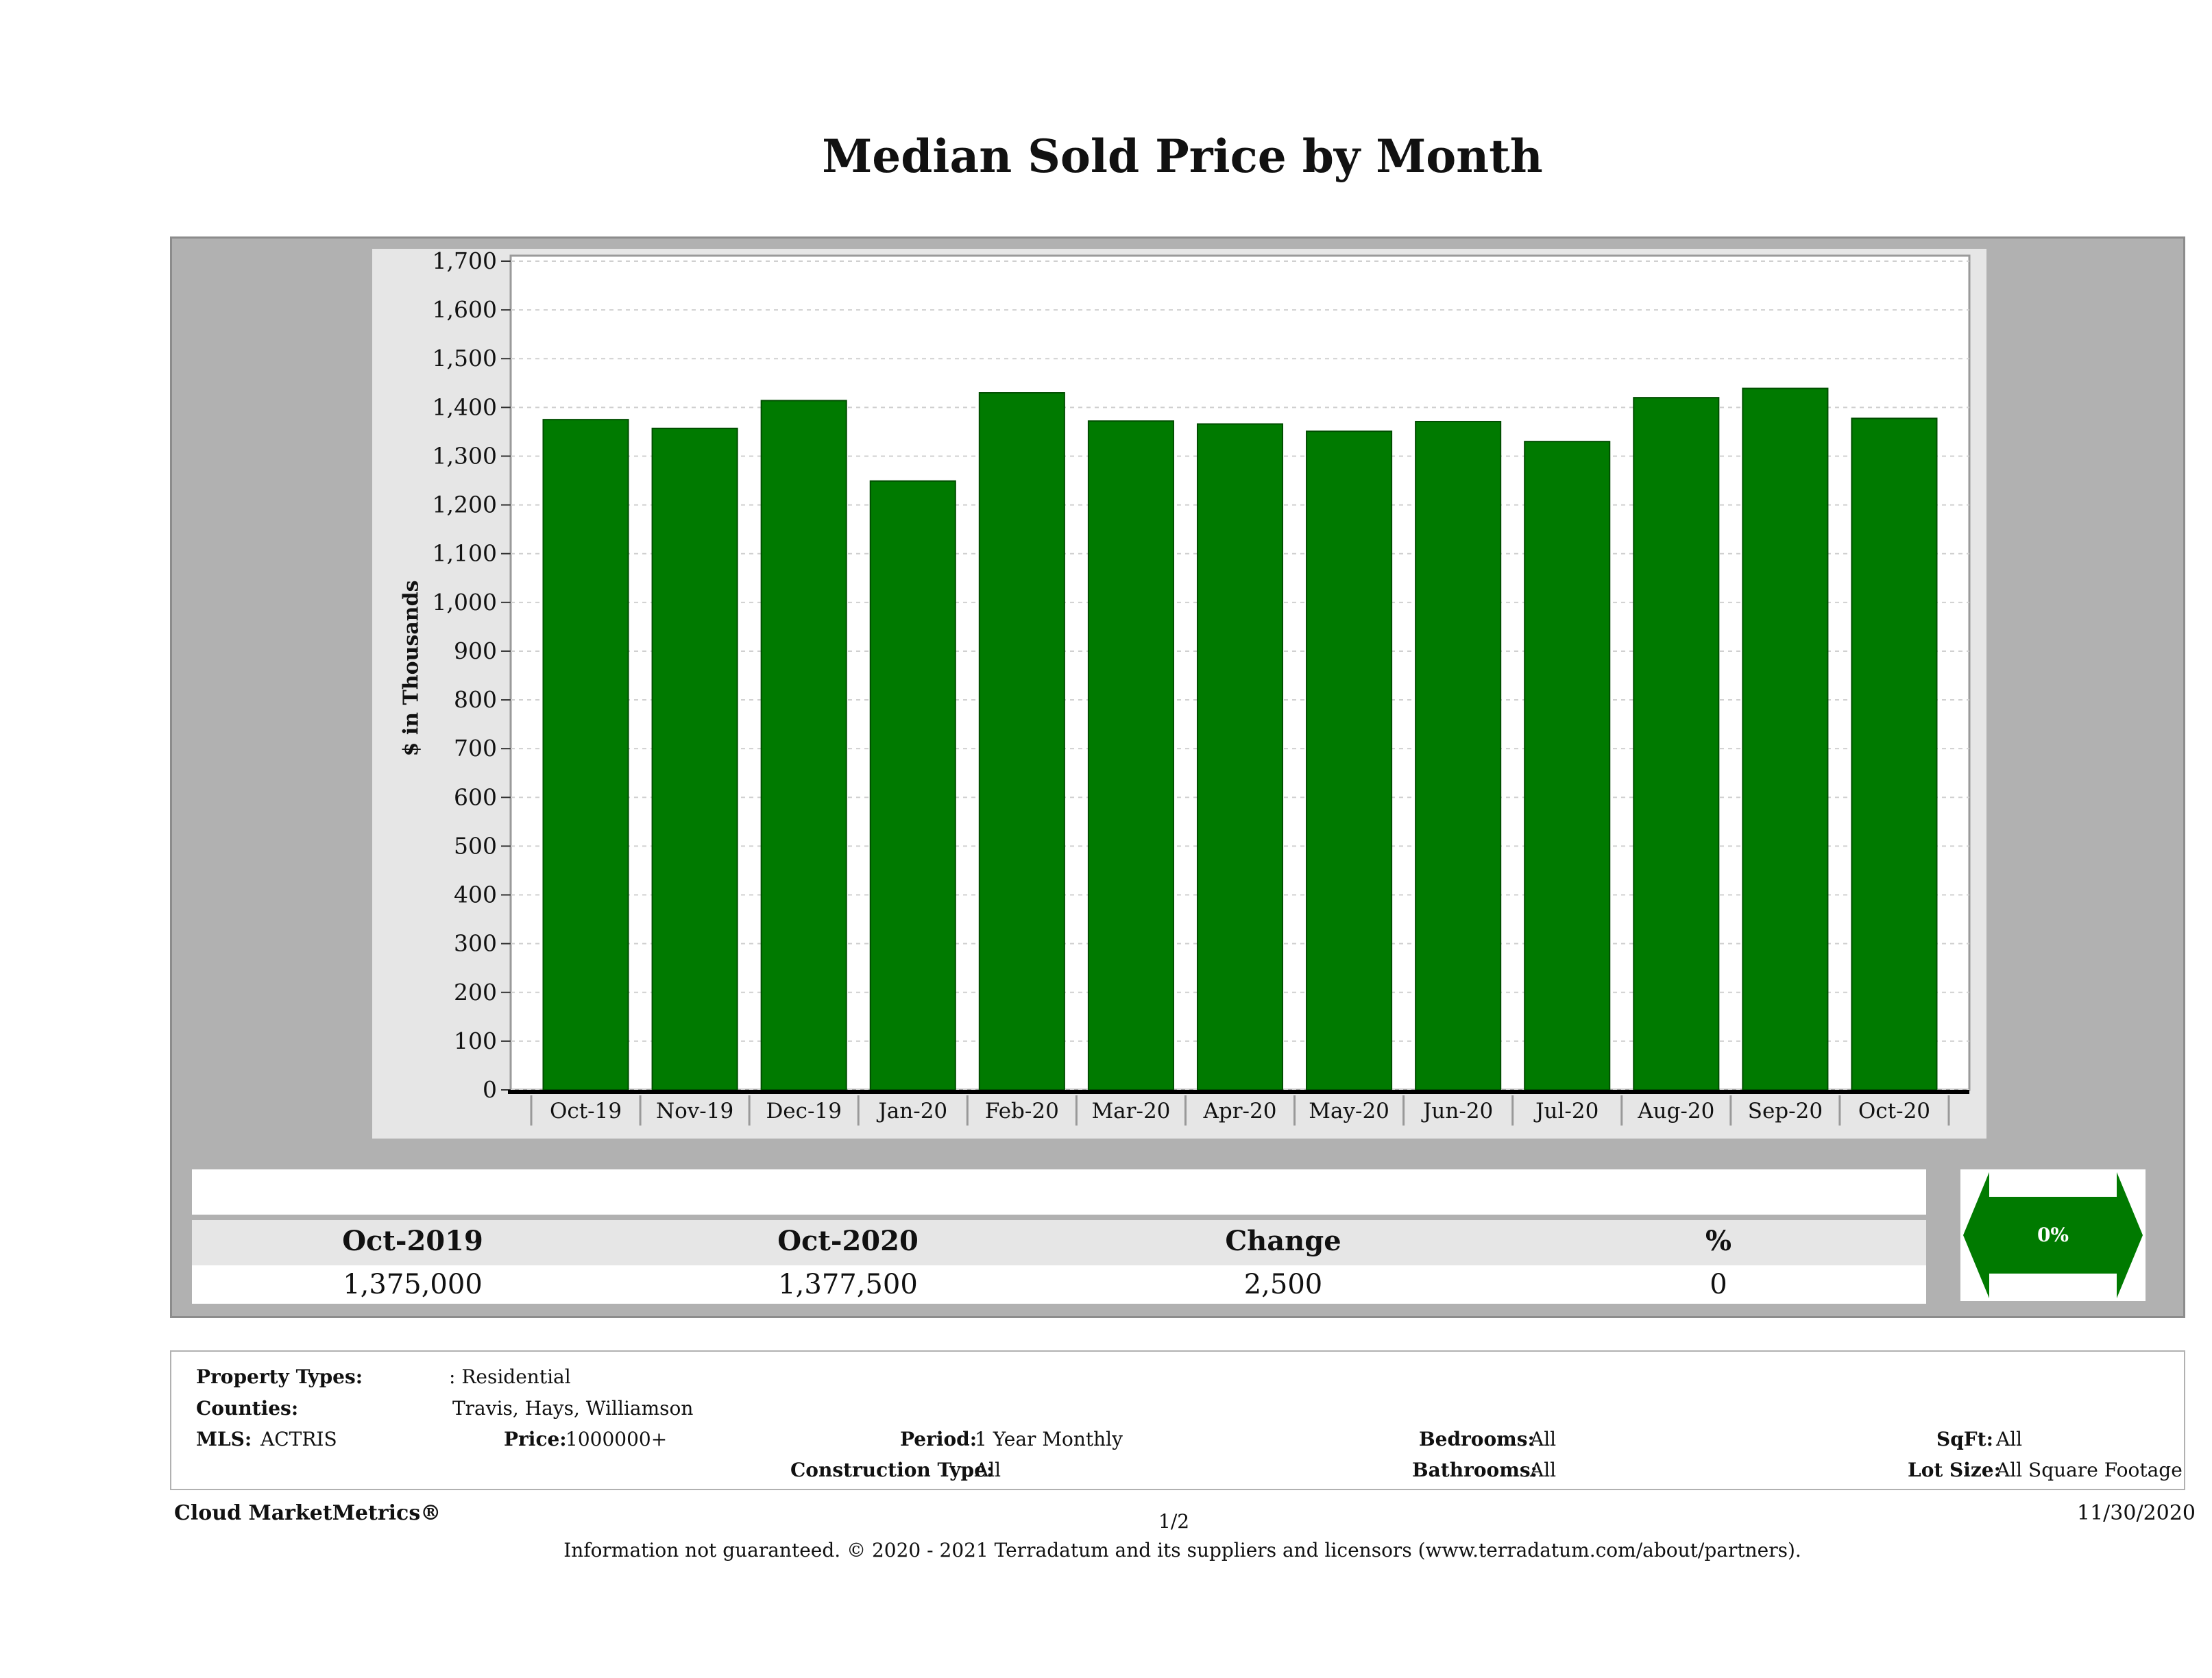  What do you see at coordinates (1177, 1420) in the screenshot?
I see `filter-criteria` at bounding box center [1177, 1420].